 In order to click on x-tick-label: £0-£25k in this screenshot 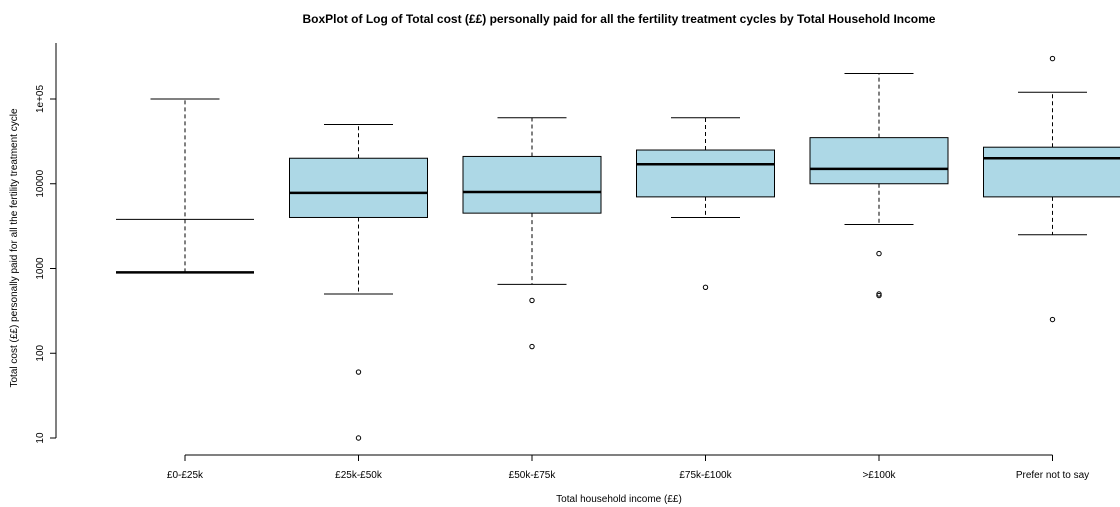, I will do `click(185, 475)`.